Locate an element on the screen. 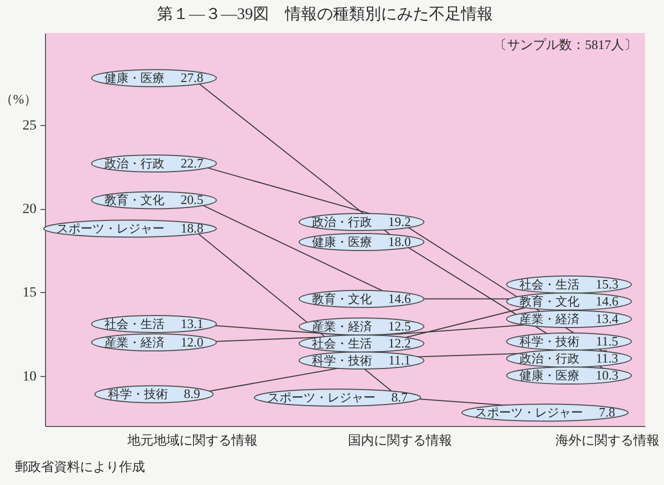 The height and width of the screenshot is (485, 664). data-label: 19.2 is located at coordinates (399, 221).